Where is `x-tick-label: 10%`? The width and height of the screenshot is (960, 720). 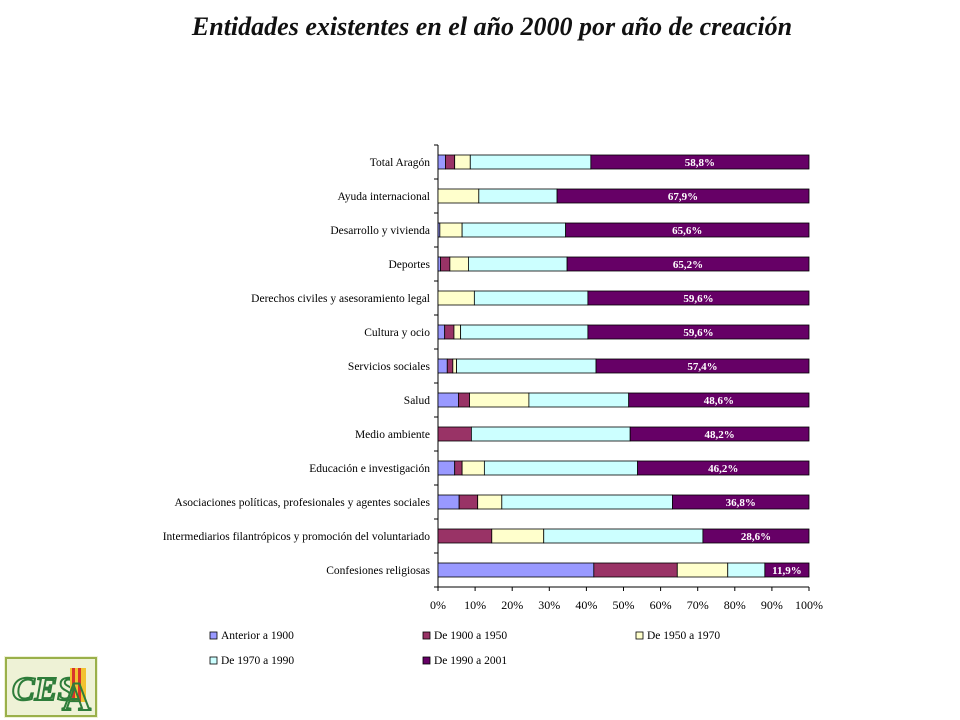 x-tick-label: 10% is located at coordinates (475, 605).